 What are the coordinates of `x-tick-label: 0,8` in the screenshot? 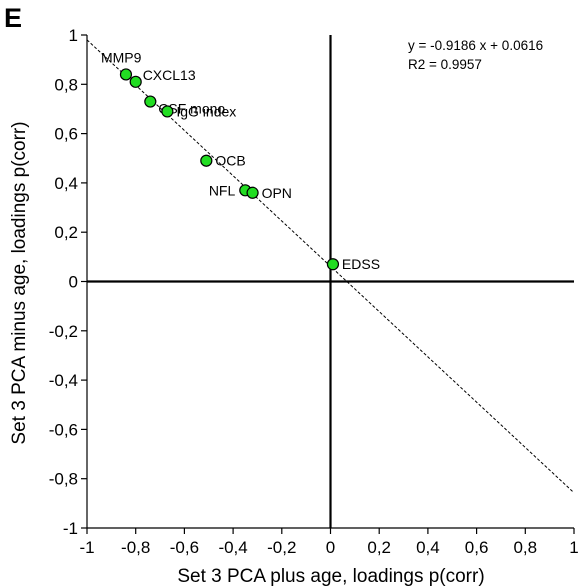 It's located at (525, 547).